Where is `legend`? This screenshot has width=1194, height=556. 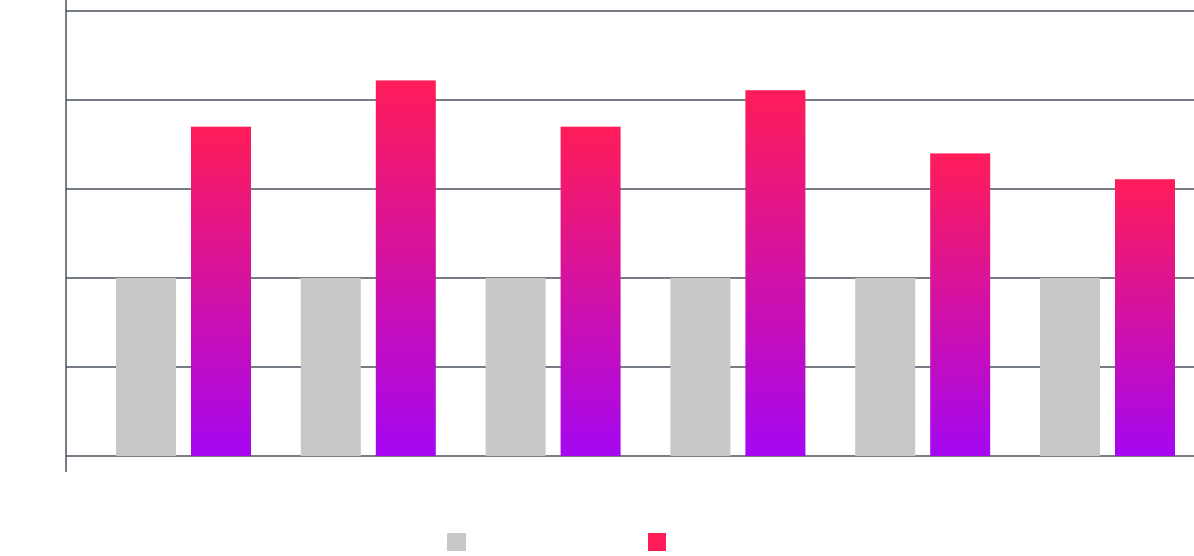
legend is located at coordinates (556, 542).